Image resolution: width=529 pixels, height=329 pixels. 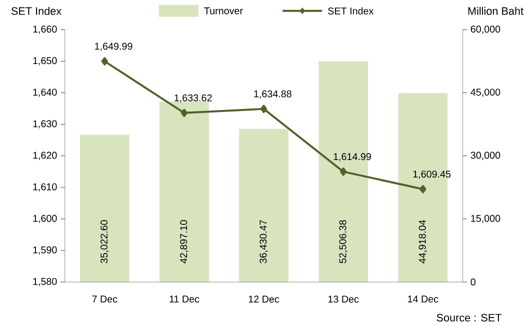 What do you see at coordinates (423, 299) in the screenshot?
I see `x-tick-label: 14 Dec` at bounding box center [423, 299].